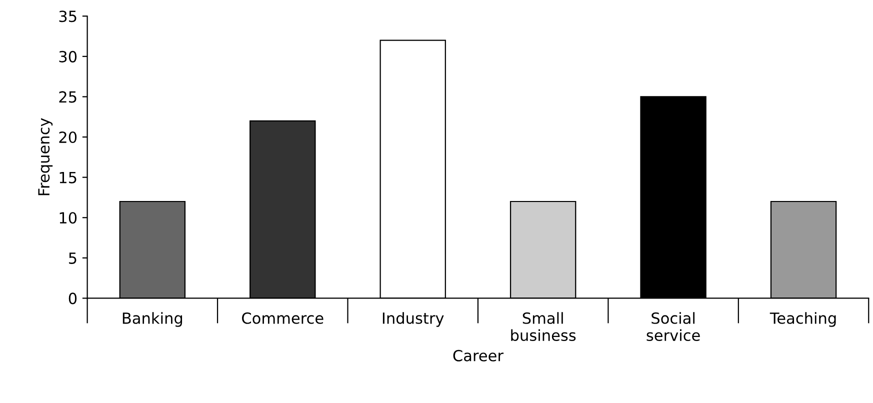 The height and width of the screenshot is (403, 873). Describe the element at coordinates (68, 218) in the screenshot. I see `y-tick-label: 10` at that location.